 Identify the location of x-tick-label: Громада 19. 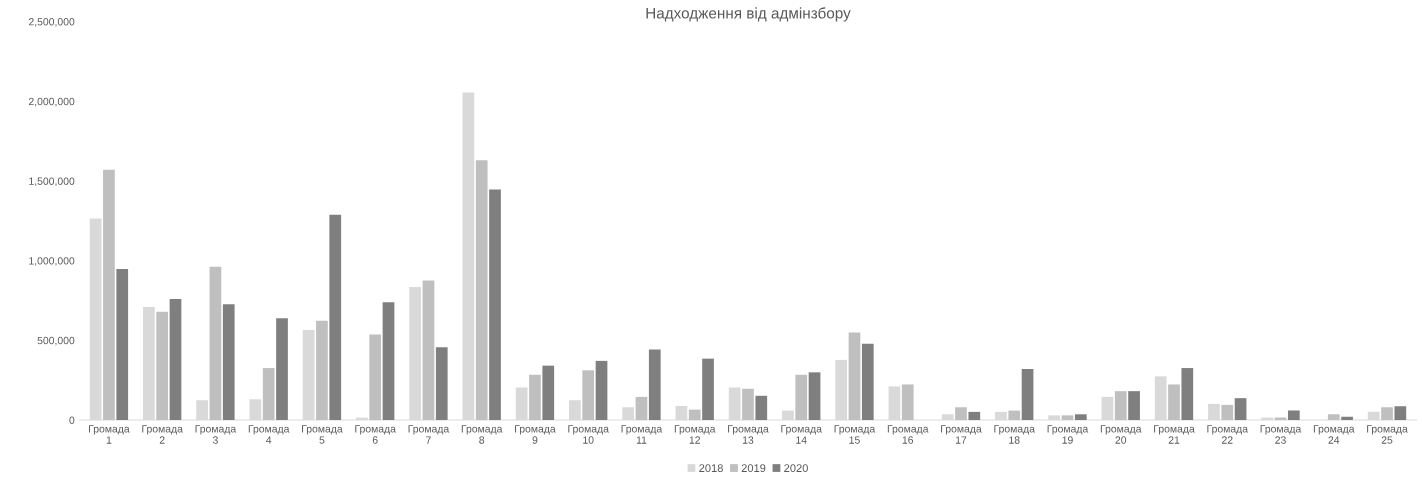
(1068, 434).